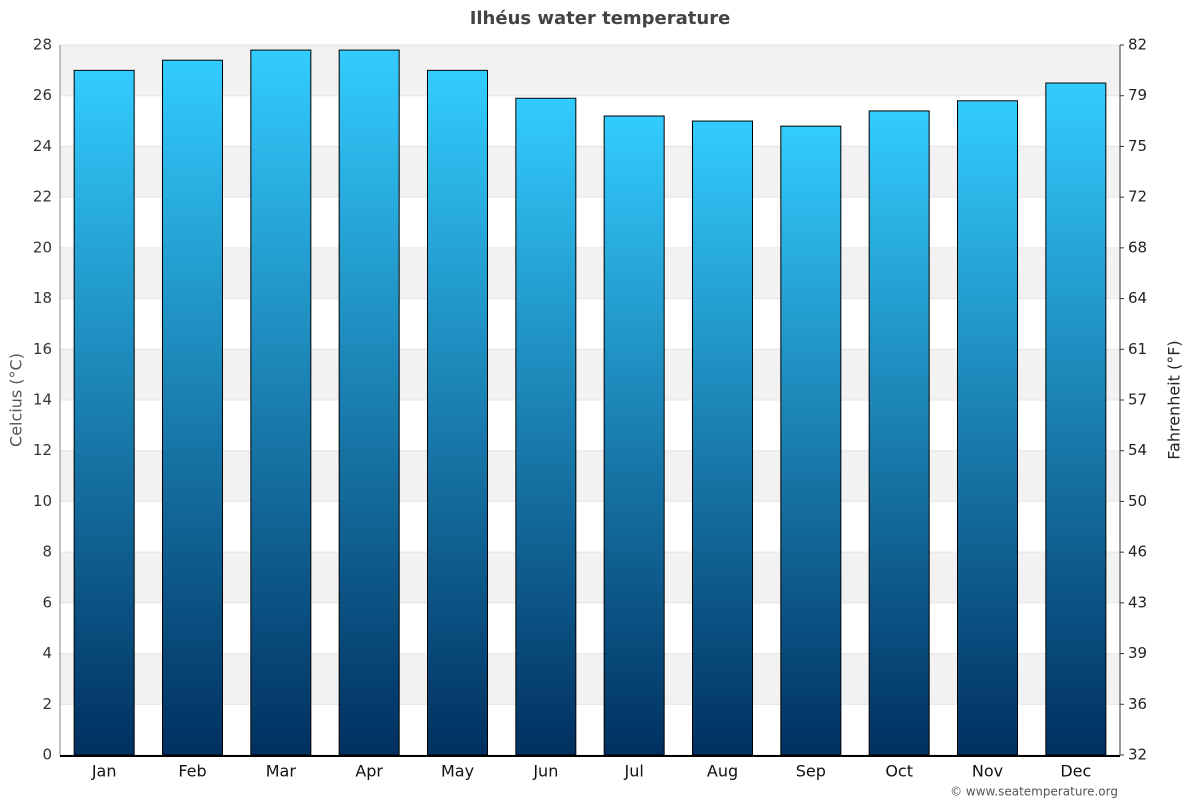 The image size is (1200, 800). I want to click on y-tick-label: 14, so click(42, 400).